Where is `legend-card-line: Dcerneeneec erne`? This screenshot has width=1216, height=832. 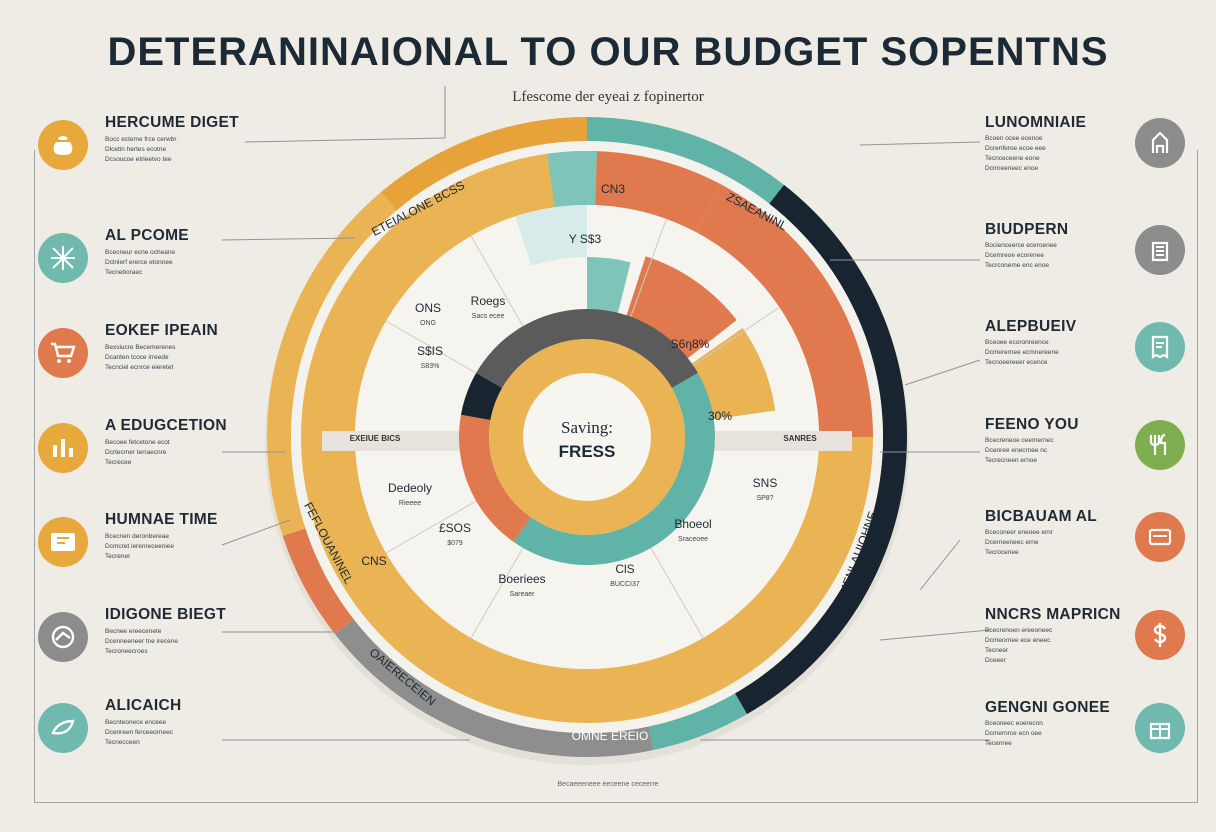 legend-card-line: Dcerneeneec erne is located at coordinates (1012, 542).